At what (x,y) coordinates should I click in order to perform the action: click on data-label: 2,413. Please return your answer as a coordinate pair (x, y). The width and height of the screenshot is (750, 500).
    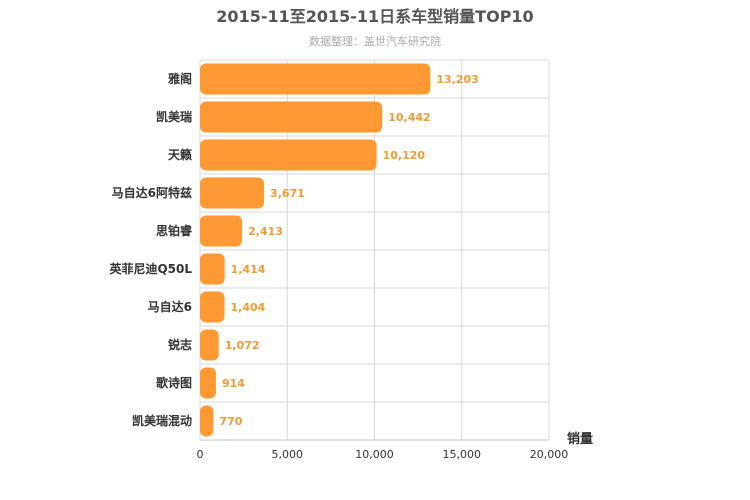
    Looking at the image, I should click on (265, 231).